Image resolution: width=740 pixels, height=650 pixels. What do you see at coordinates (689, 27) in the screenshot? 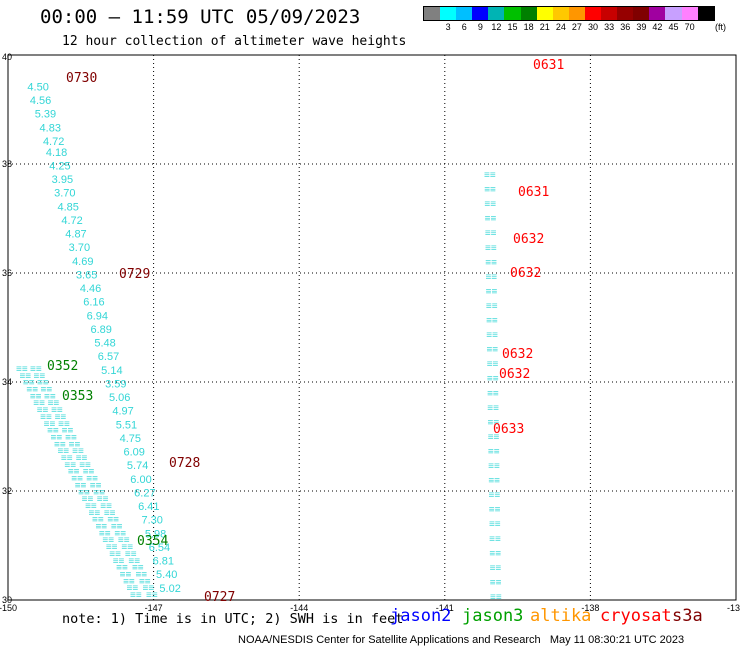
I see `color-scale-tick-label: 70` at bounding box center [689, 27].